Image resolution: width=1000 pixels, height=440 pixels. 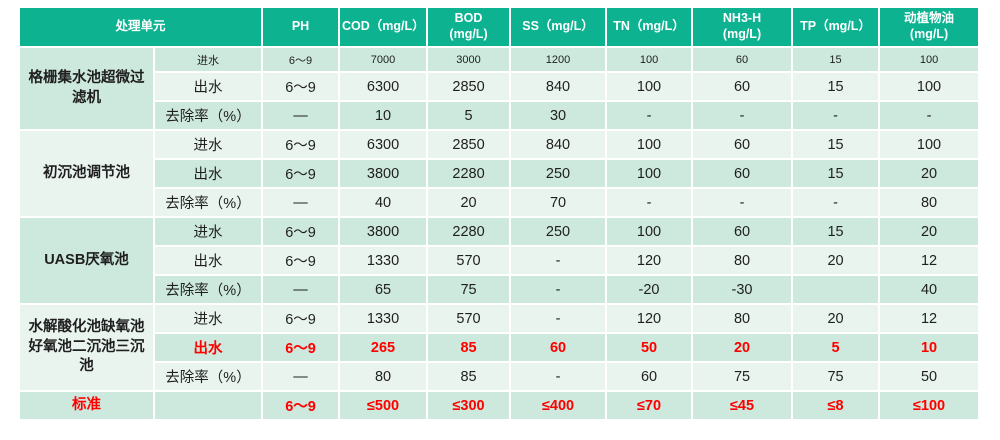 I want to click on table-row-final-effluent: 出水 6～9 265 85 60 50 20 5 10, so click(x=499, y=347).